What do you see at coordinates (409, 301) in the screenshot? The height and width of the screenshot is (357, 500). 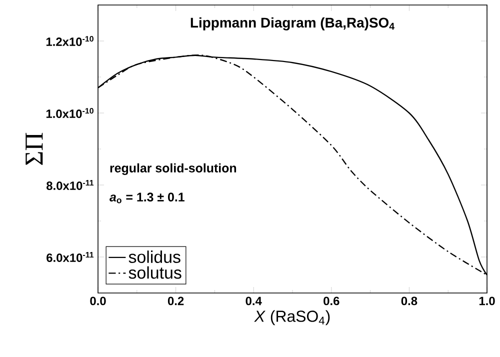 I see `x-tick-label: 0.8` at bounding box center [409, 301].